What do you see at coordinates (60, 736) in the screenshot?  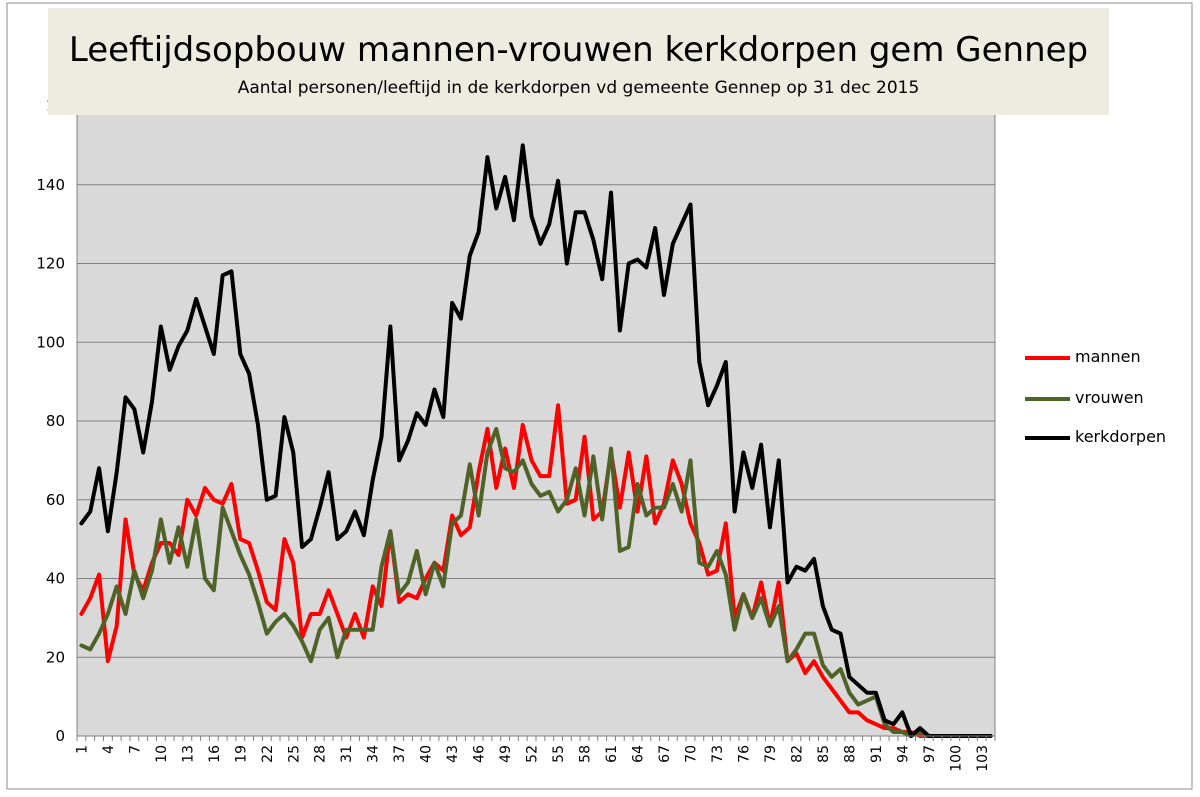 I see `y-tick-label: 0` at bounding box center [60, 736].